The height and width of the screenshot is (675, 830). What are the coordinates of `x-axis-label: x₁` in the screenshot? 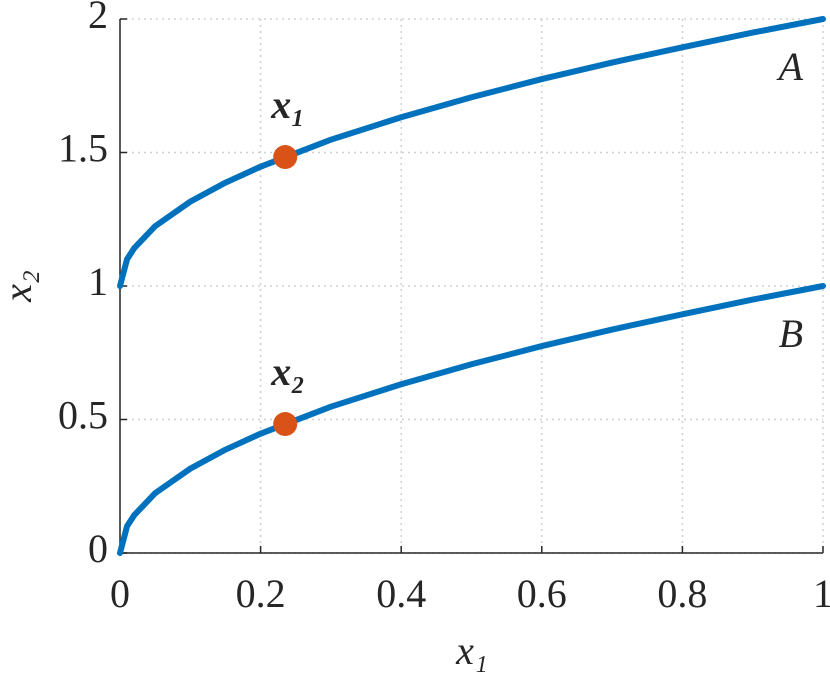 It's located at (471, 650).